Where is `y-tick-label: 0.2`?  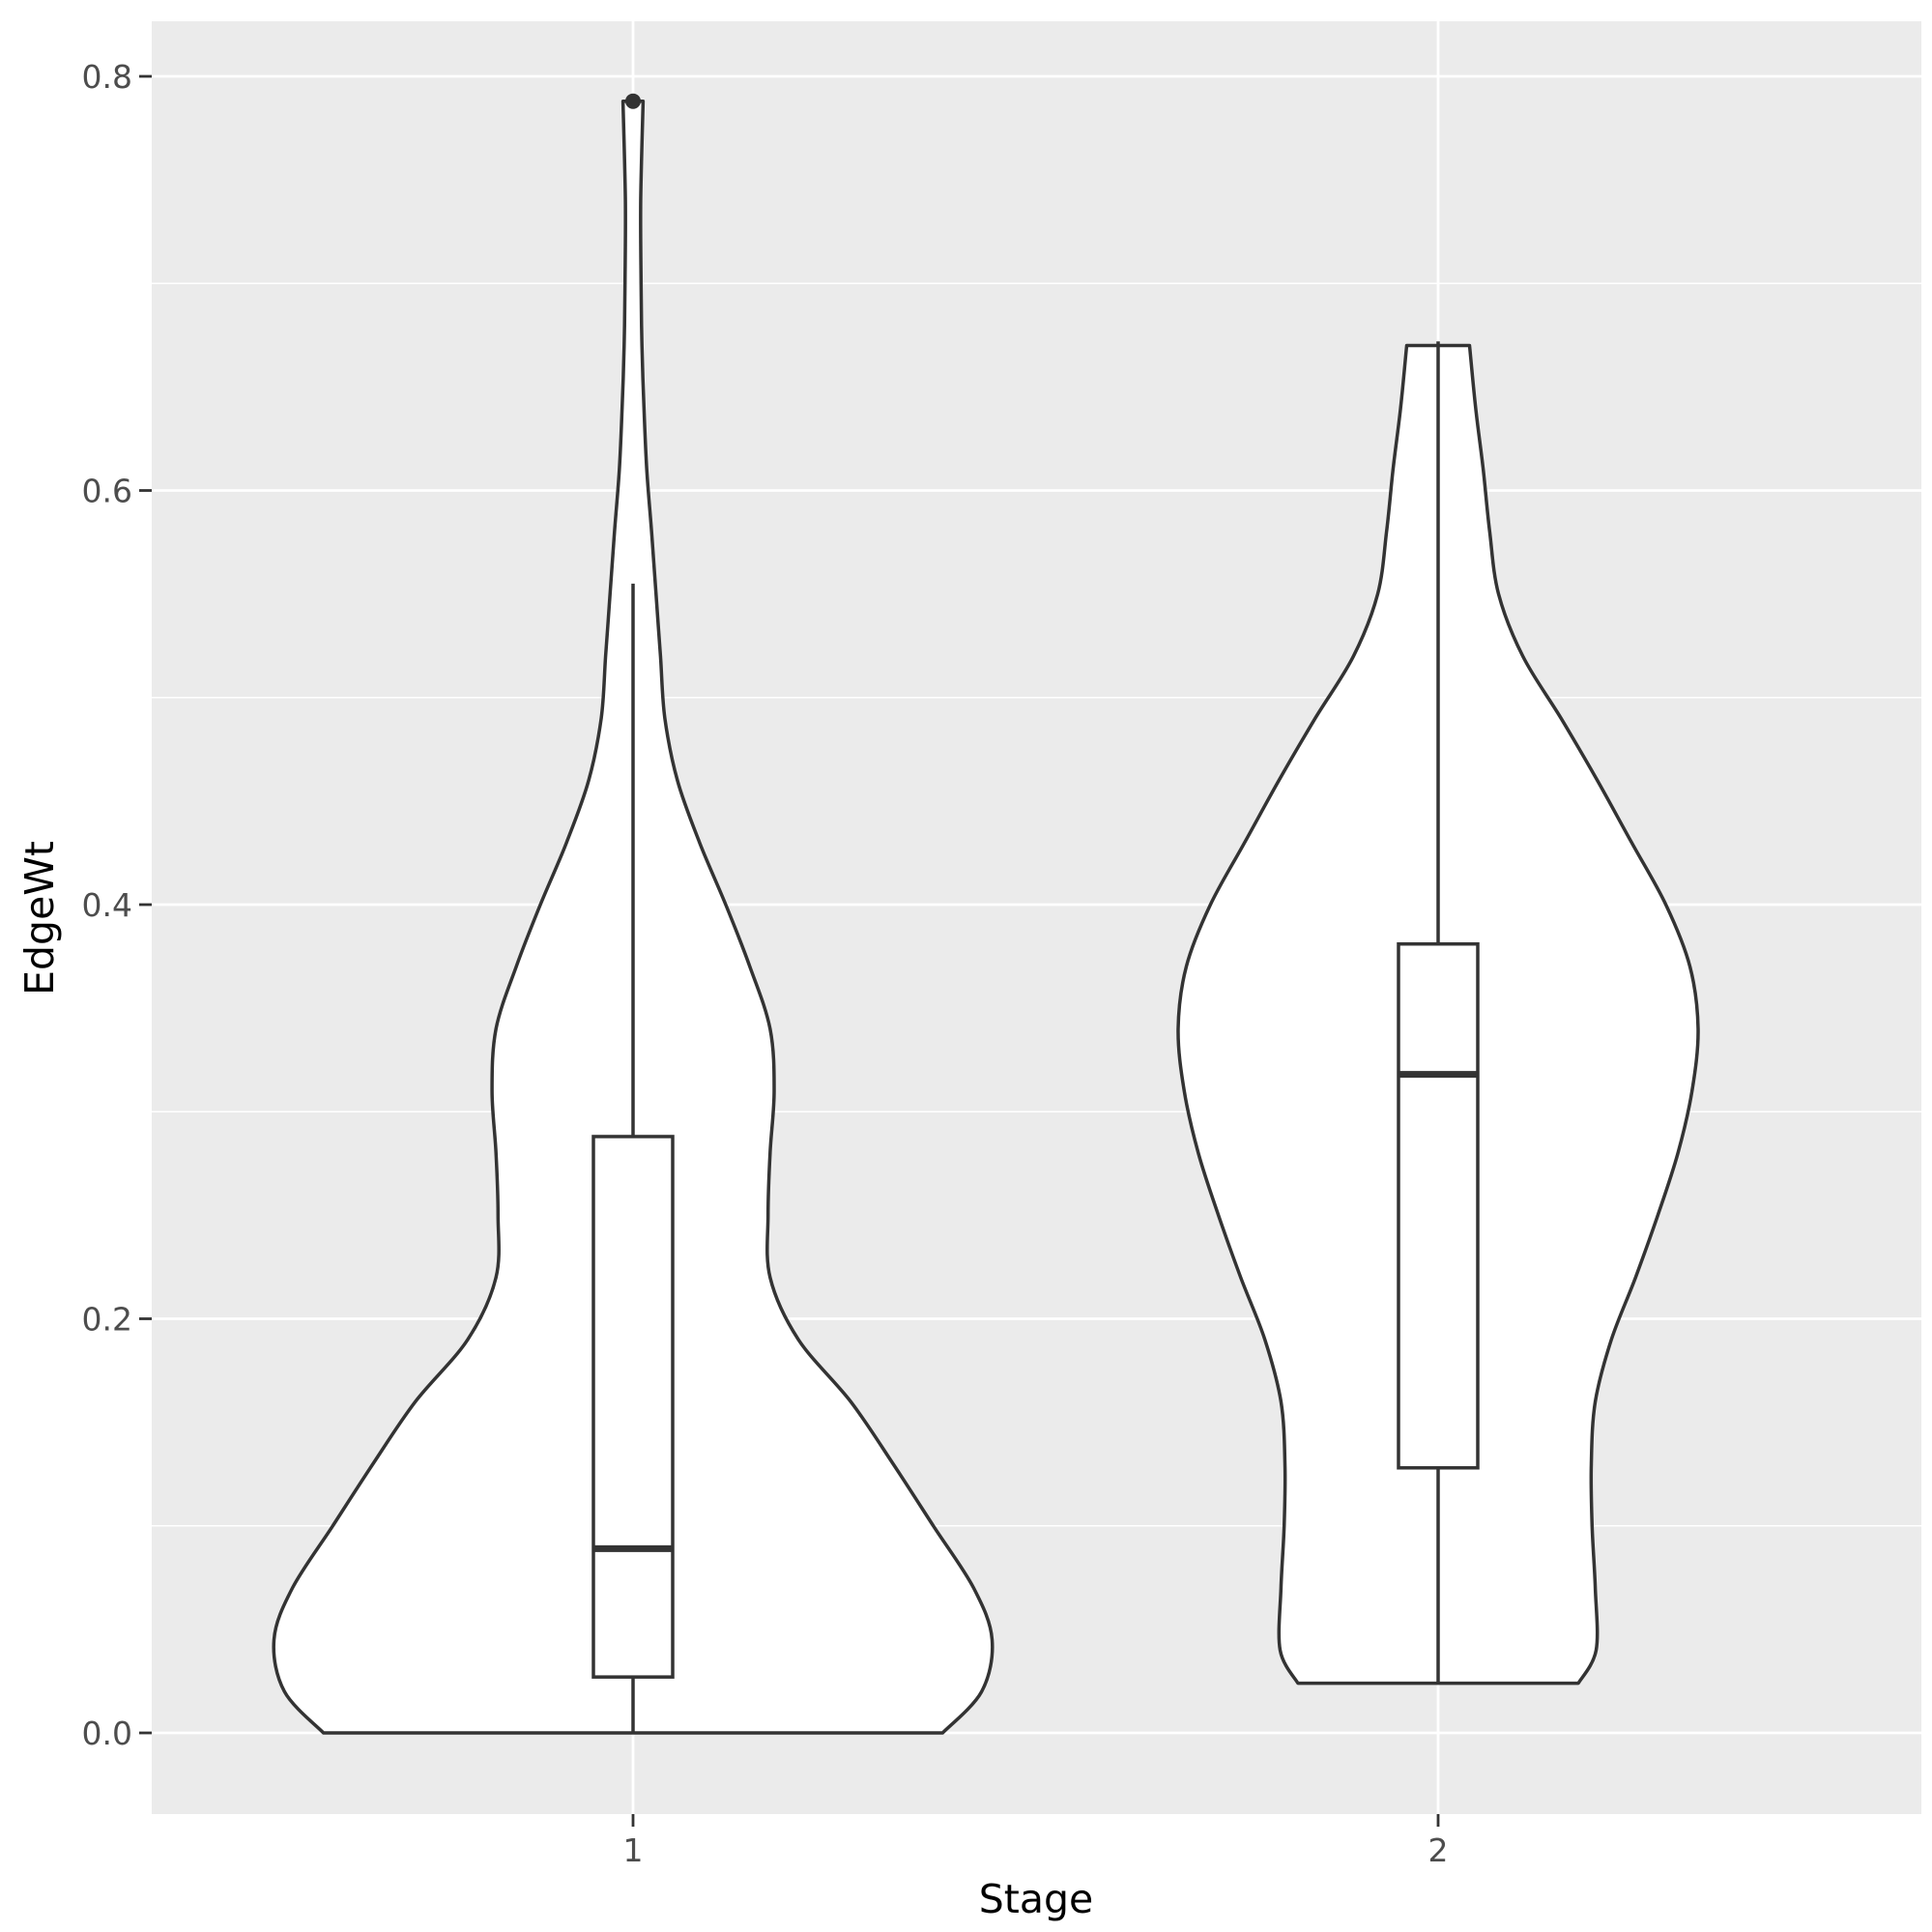
y-tick-label: 0.2 is located at coordinates (107, 1320).